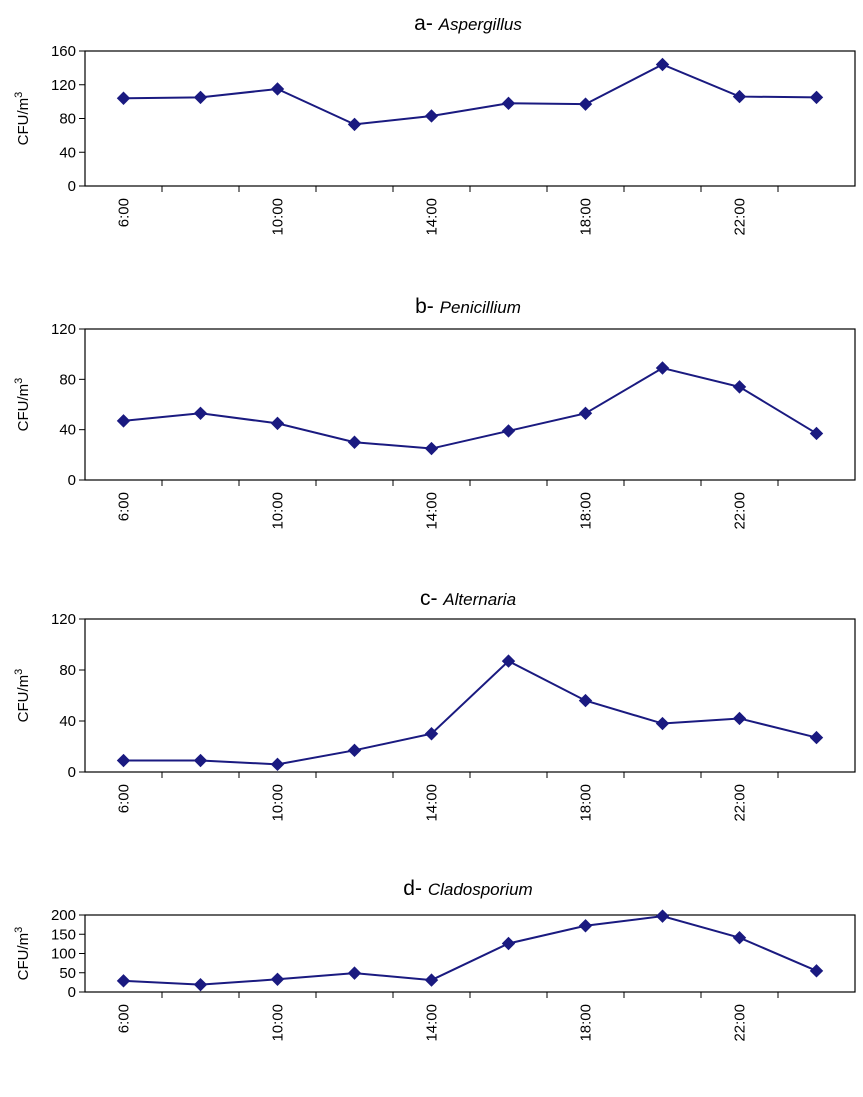  I want to click on y-tick-label: 160, so click(63, 51).